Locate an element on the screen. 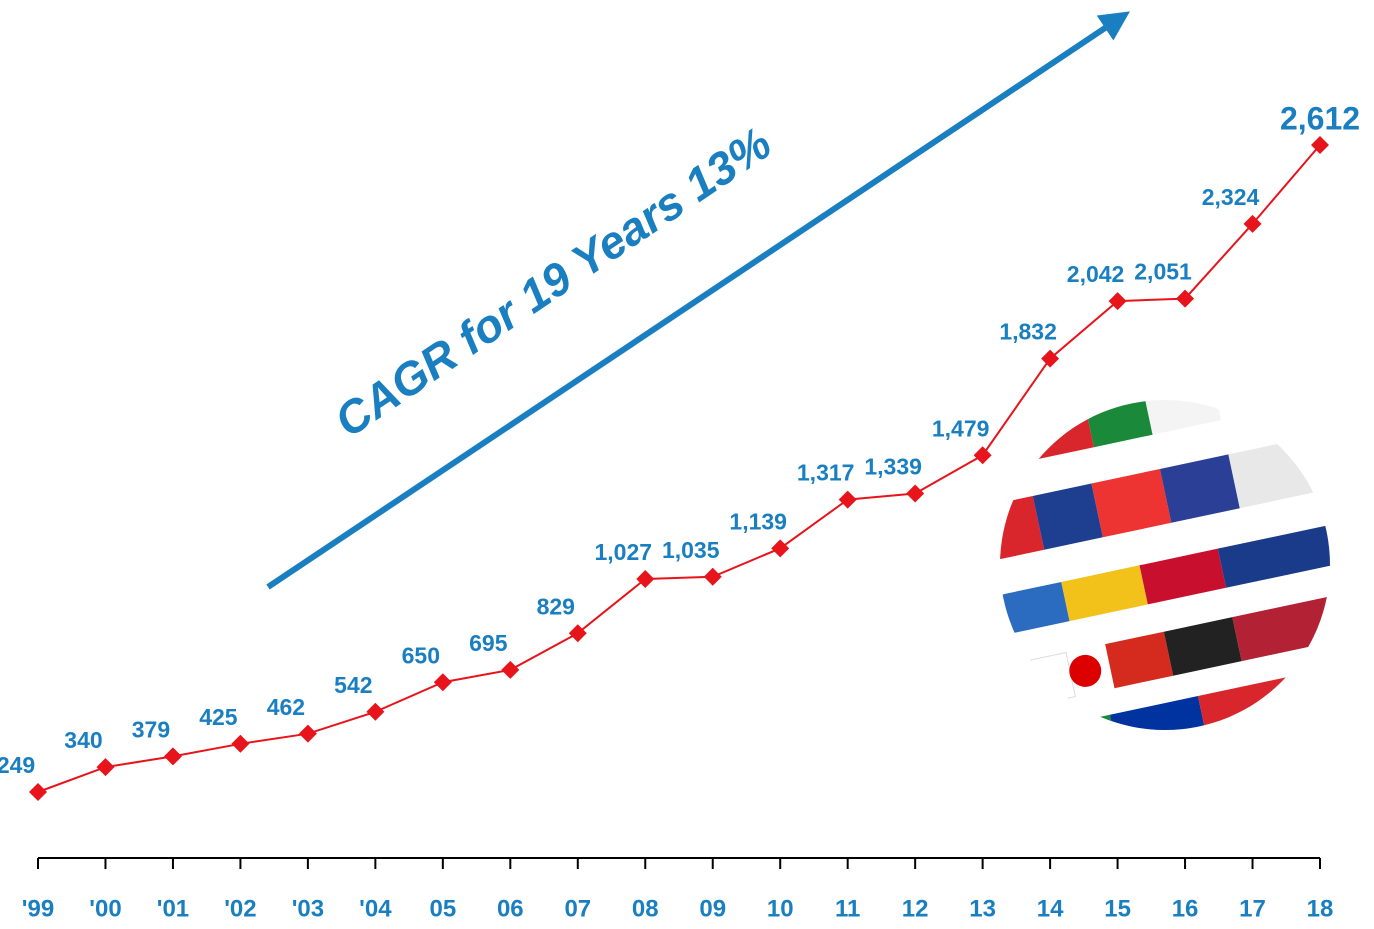  x-tick-label: 14 is located at coordinates (1050, 908).